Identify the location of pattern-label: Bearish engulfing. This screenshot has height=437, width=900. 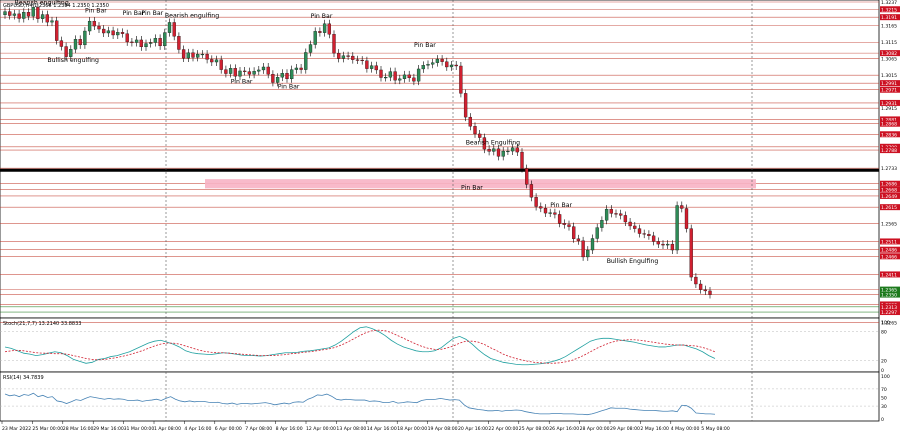
(192, 16).